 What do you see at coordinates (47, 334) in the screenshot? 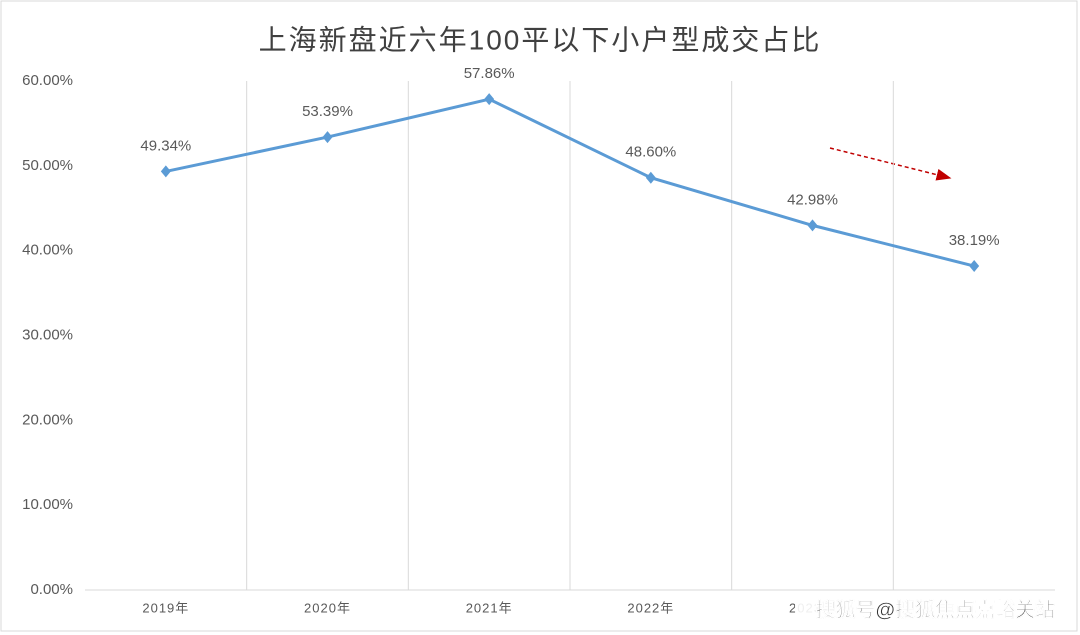
I see `y-tick-label: 30.00%` at bounding box center [47, 334].